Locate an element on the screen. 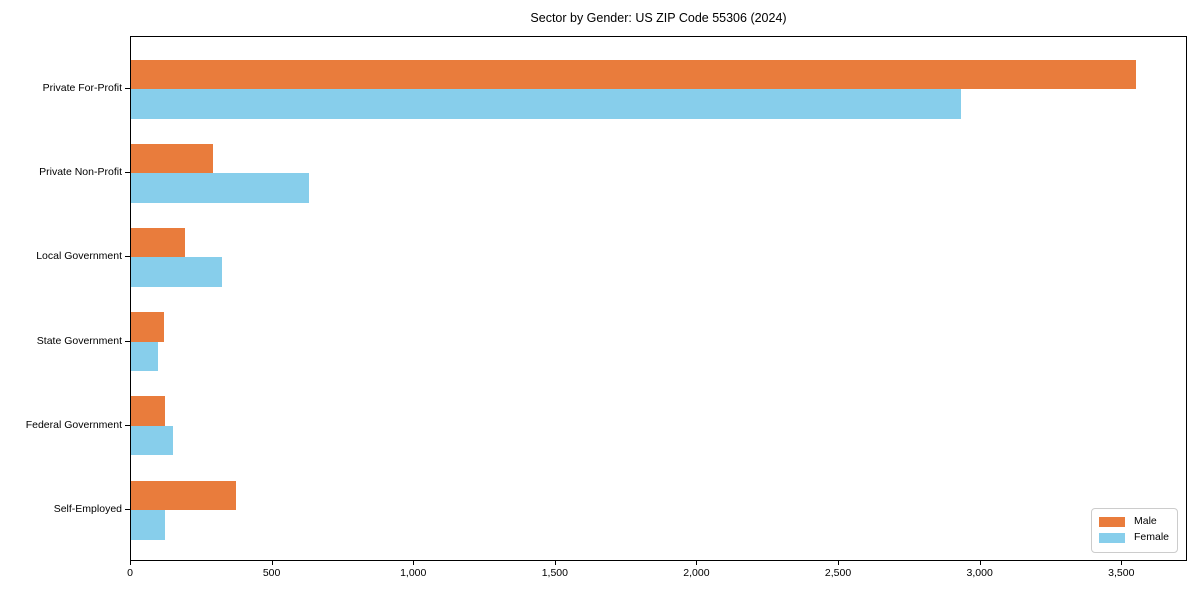 Image resolution: width=1200 pixels, height=600 pixels. legend-swatch-female is located at coordinates (1112, 537).